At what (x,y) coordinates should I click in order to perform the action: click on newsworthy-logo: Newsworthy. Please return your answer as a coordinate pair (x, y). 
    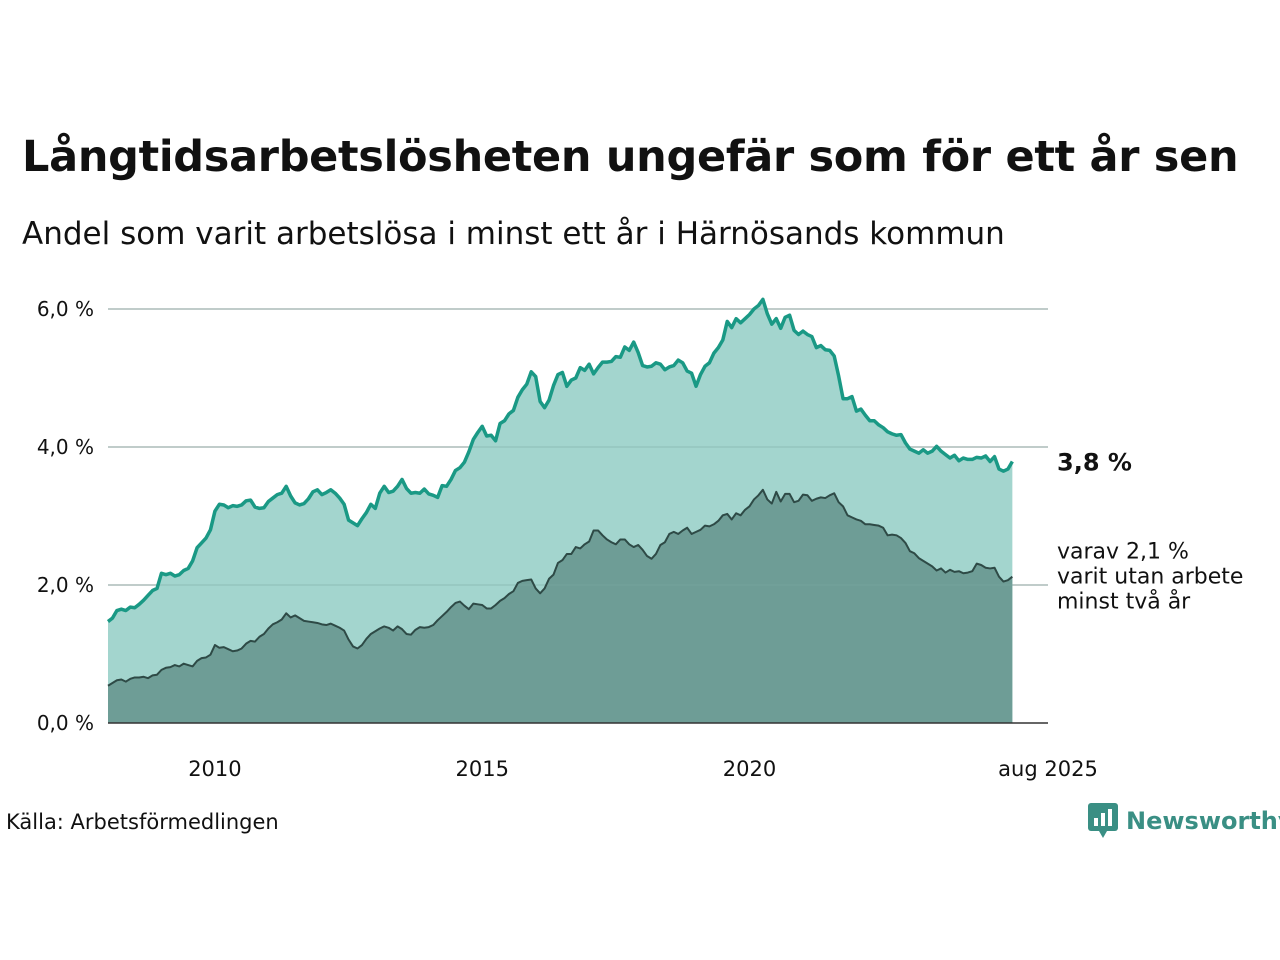
    Looking at the image, I should click on (1184, 821).